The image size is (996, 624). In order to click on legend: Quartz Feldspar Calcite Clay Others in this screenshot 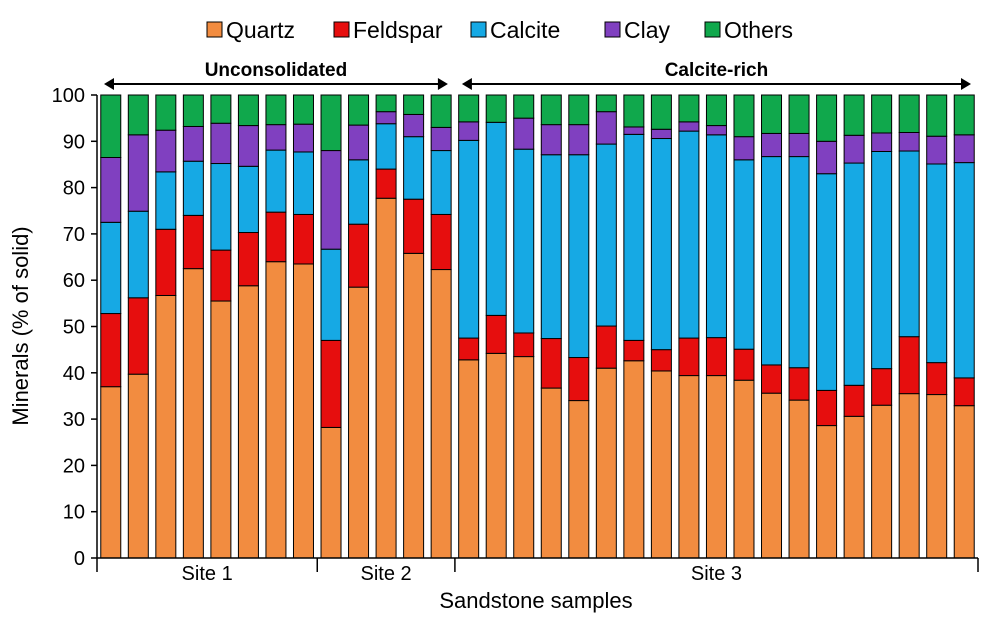, I will do `click(499, 30)`.